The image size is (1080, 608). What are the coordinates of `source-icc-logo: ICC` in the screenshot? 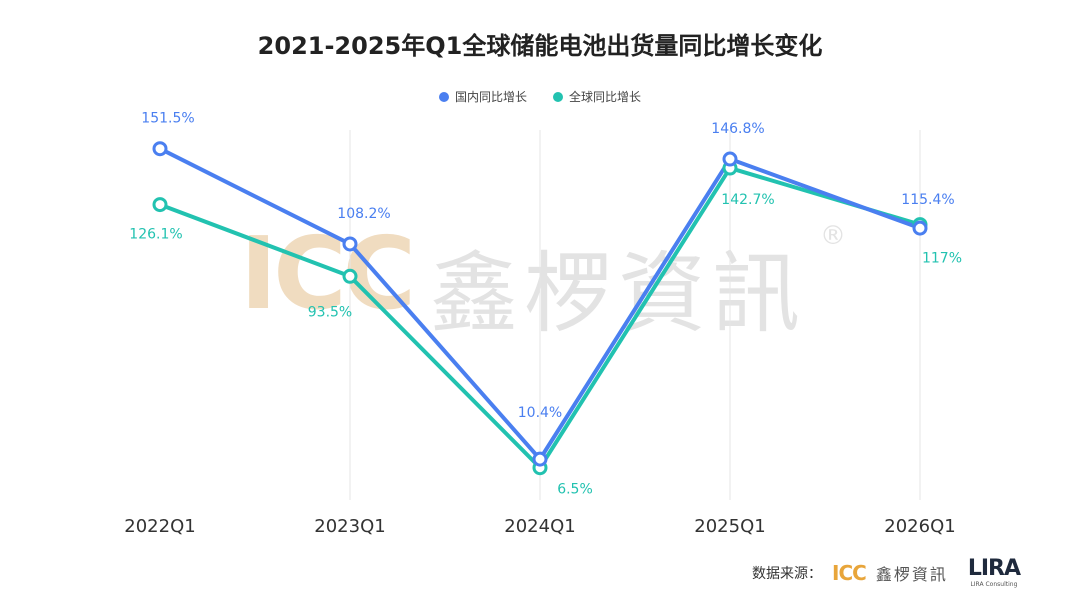 It's located at (849, 573).